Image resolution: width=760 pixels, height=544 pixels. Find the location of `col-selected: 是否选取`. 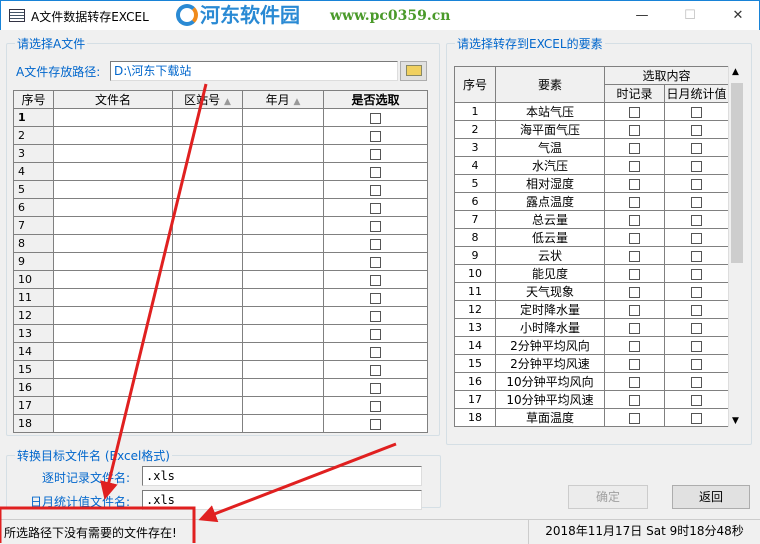

col-selected: 是否选取 is located at coordinates (375, 99).